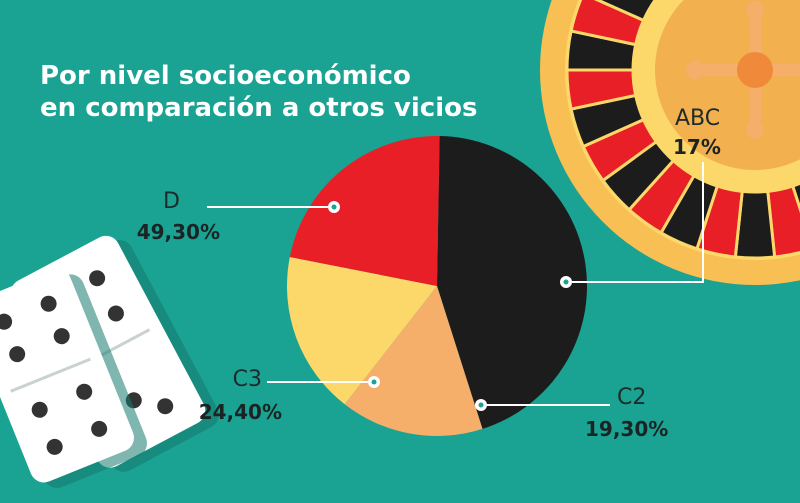 The image size is (800, 503). Describe the element at coordinates (698, 118) in the screenshot. I see `label-abc-name: ABC` at that location.